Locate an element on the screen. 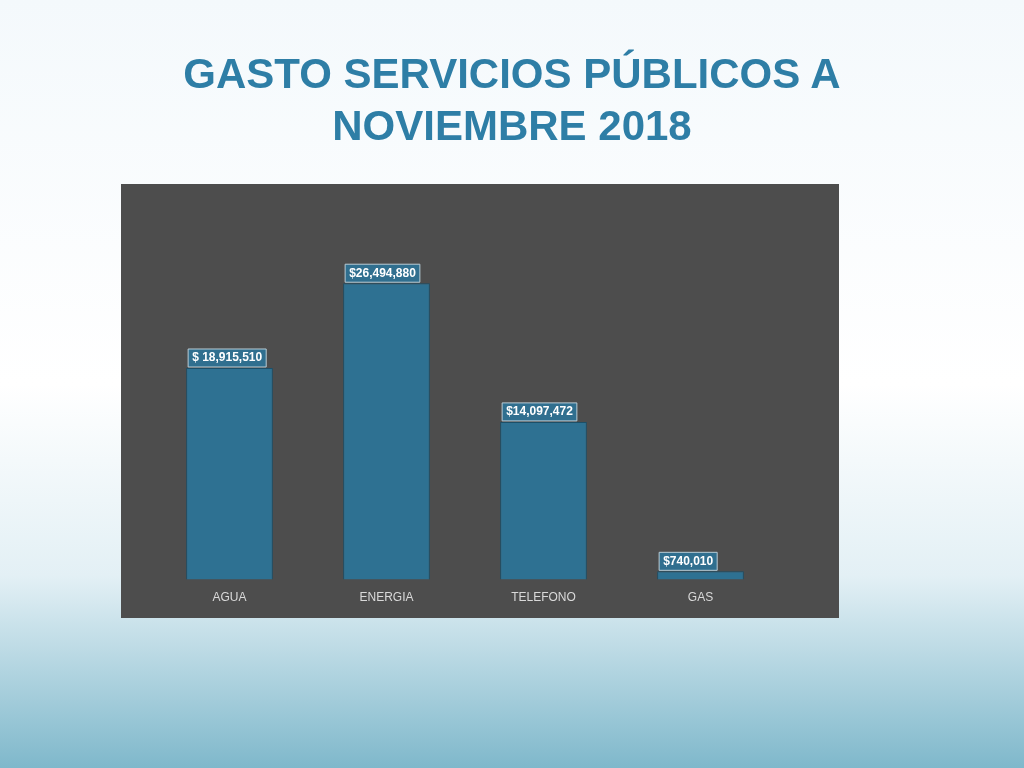 The height and width of the screenshot is (768, 1024). data-label: $14,097,472 is located at coordinates (540, 411).